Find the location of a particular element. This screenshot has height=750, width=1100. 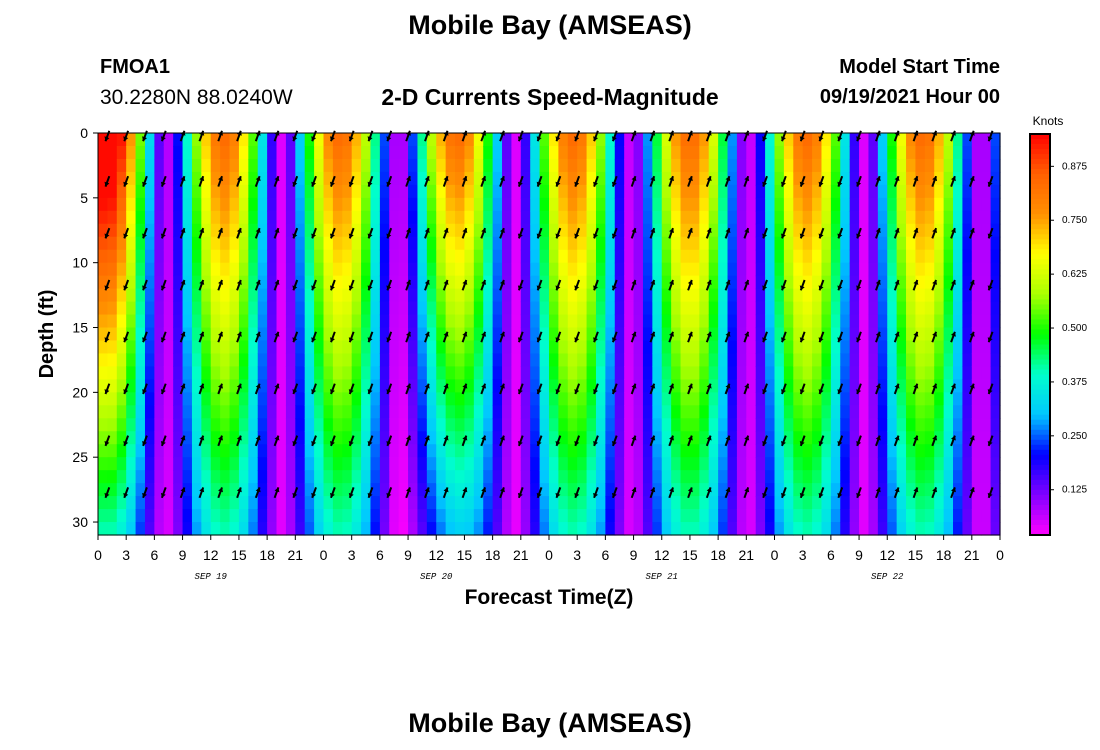

x-tick-label: 21 is located at coordinates (972, 555).